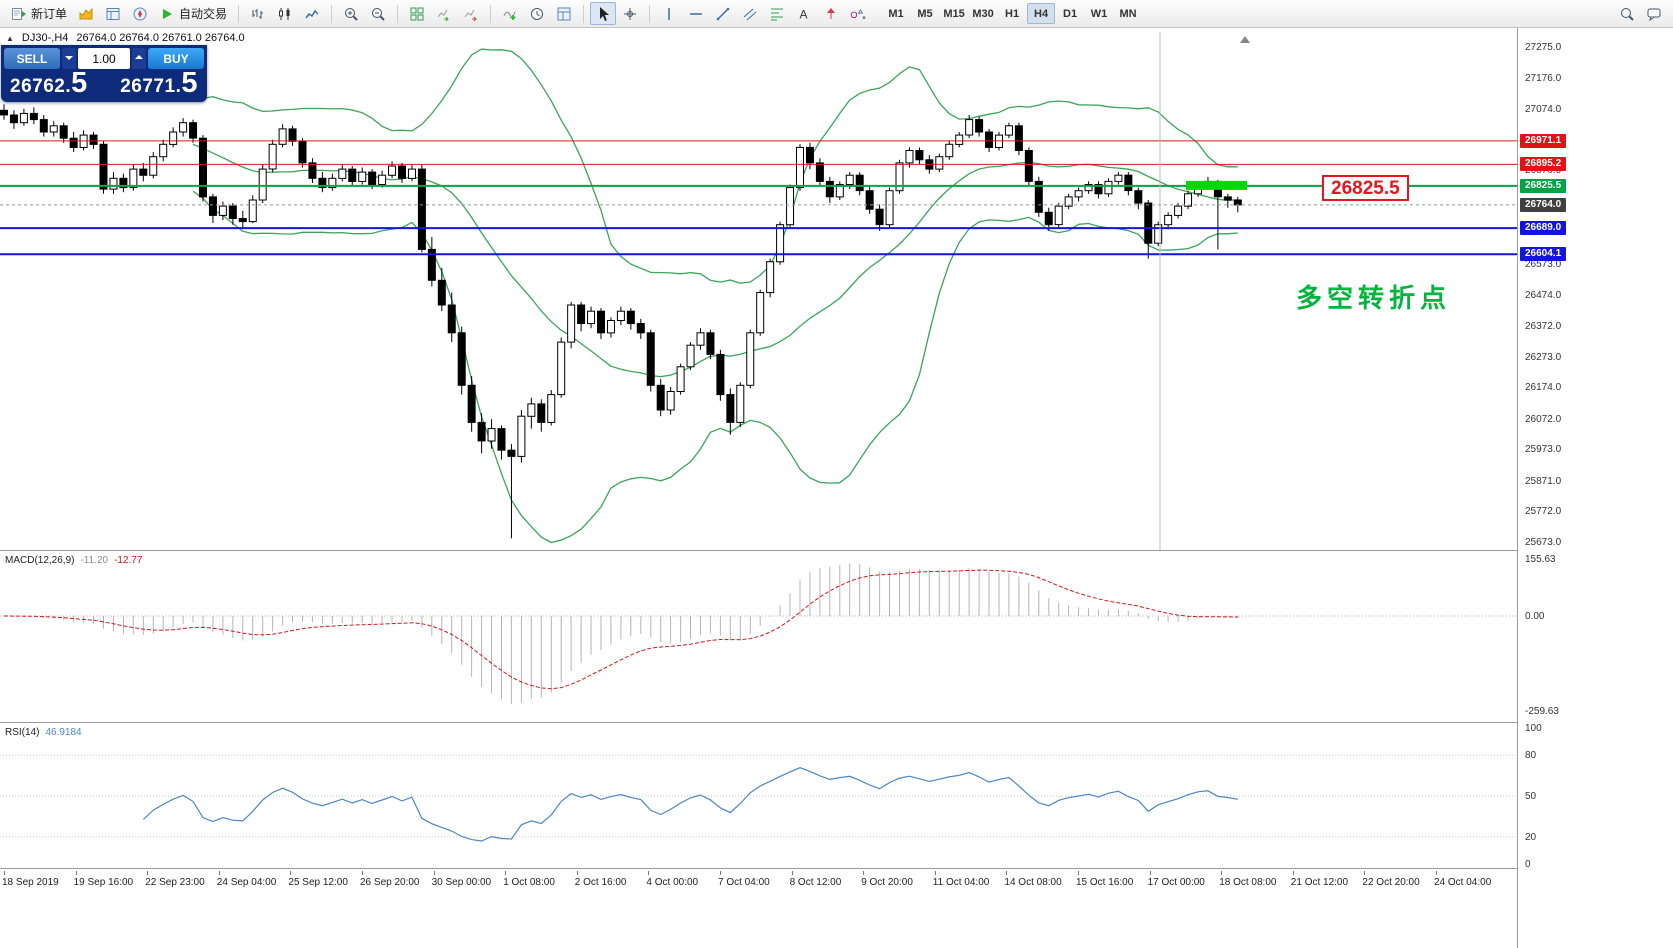  Describe the element at coordinates (804, 13) in the screenshot. I see `text-button: A` at that location.